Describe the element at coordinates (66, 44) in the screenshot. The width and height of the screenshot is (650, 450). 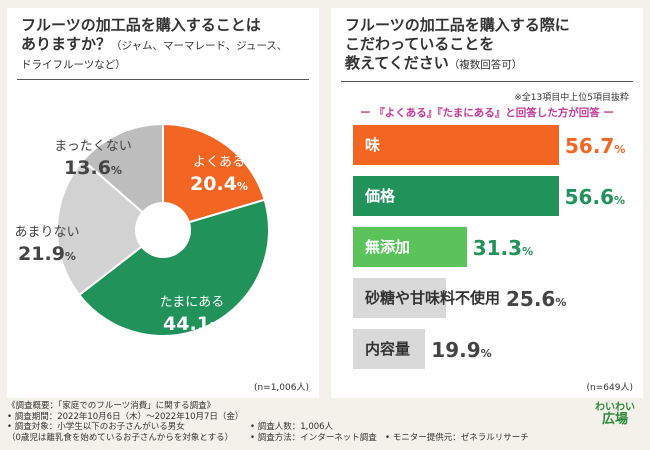
I see `left-title-line2-main: ありますか？` at that location.